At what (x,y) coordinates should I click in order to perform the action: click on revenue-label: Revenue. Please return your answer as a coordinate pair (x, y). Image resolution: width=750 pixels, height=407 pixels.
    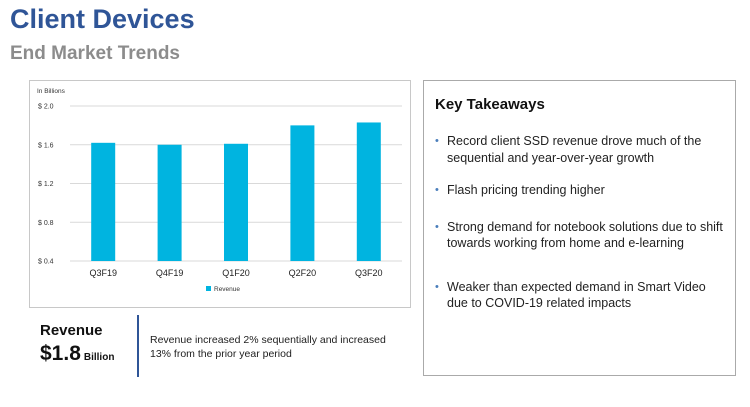
    Looking at the image, I should click on (71, 330).